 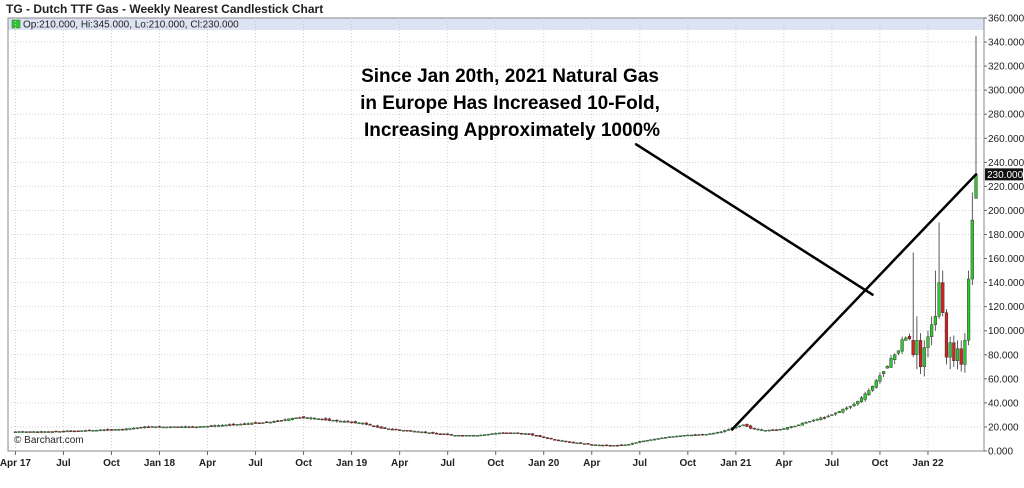 What do you see at coordinates (16, 24) in the screenshot?
I see `legend-swatch` at bounding box center [16, 24].